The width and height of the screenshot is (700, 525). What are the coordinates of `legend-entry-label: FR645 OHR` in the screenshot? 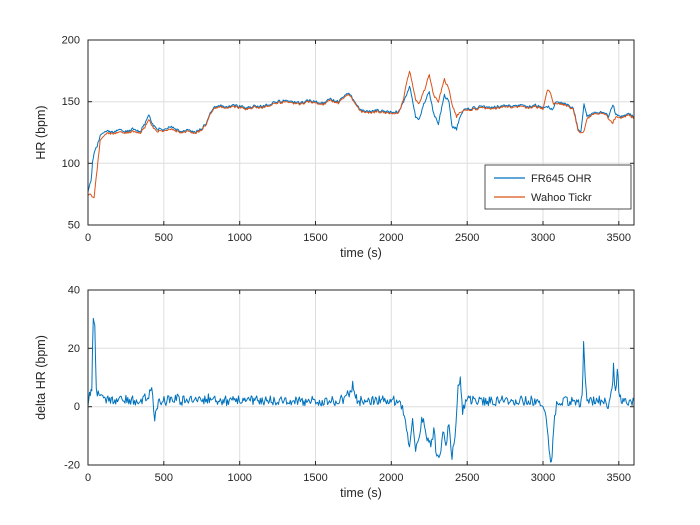 It's located at (561, 179).